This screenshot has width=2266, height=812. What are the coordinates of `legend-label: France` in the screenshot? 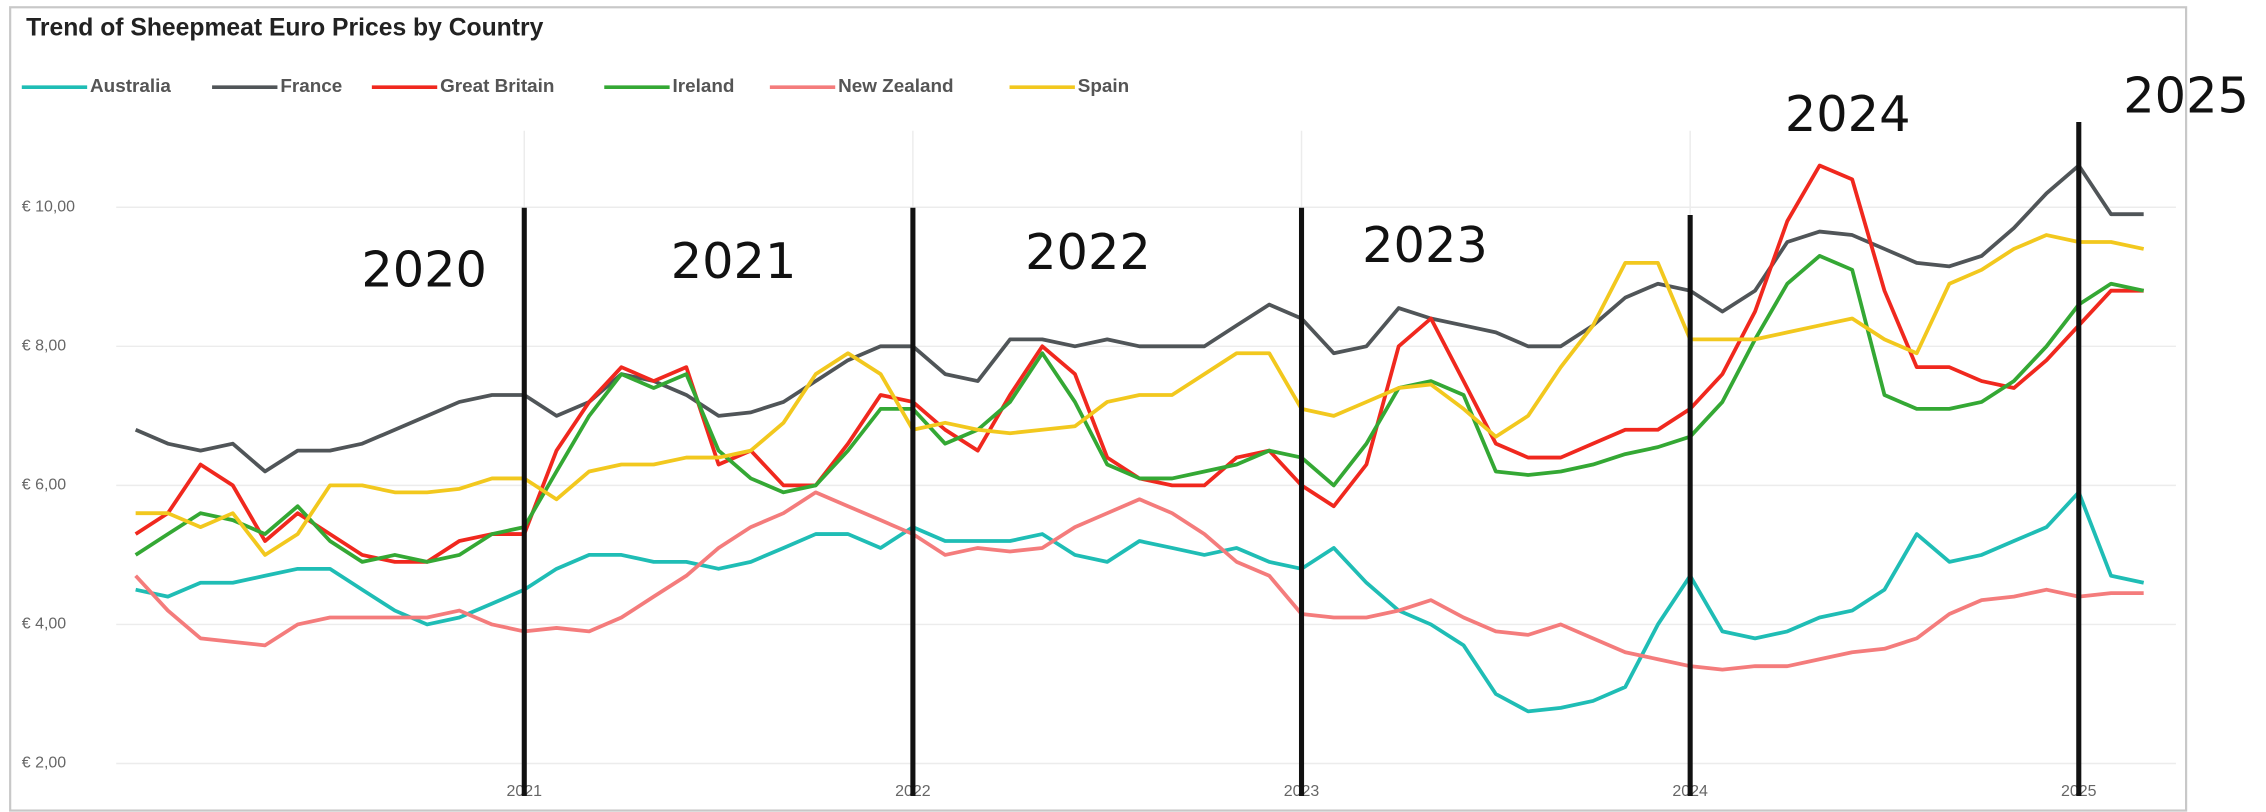 It's located at (311, 86).